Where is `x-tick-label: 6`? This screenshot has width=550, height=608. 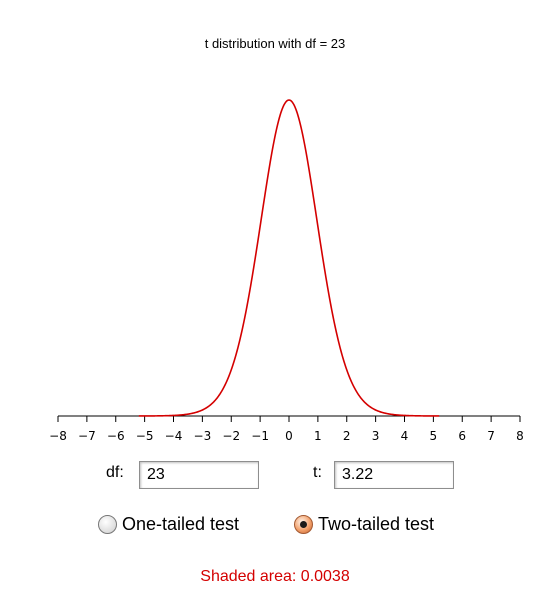
x-tick-label: 6 is located at coordinates (462, 436).